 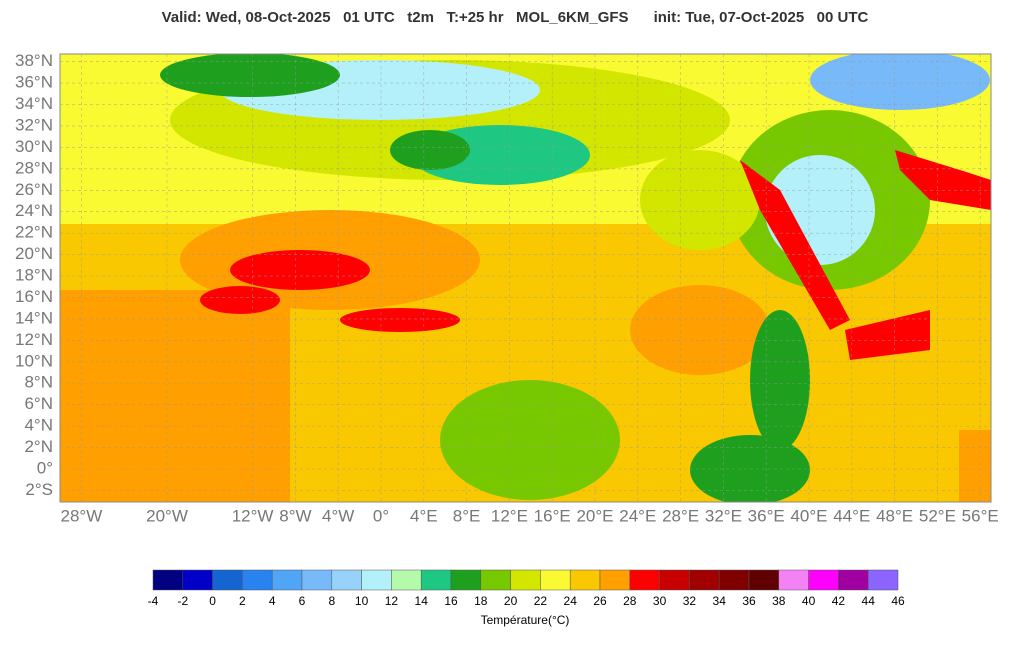 I want to click on lon-label: 16°E, so click(x=552, y=515).